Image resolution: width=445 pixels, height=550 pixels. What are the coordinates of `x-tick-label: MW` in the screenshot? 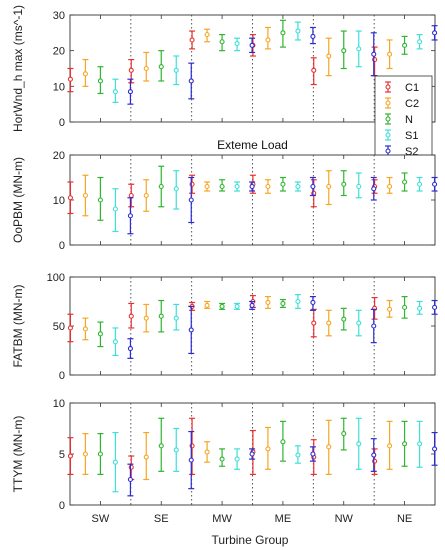 It's located at (222, 519).